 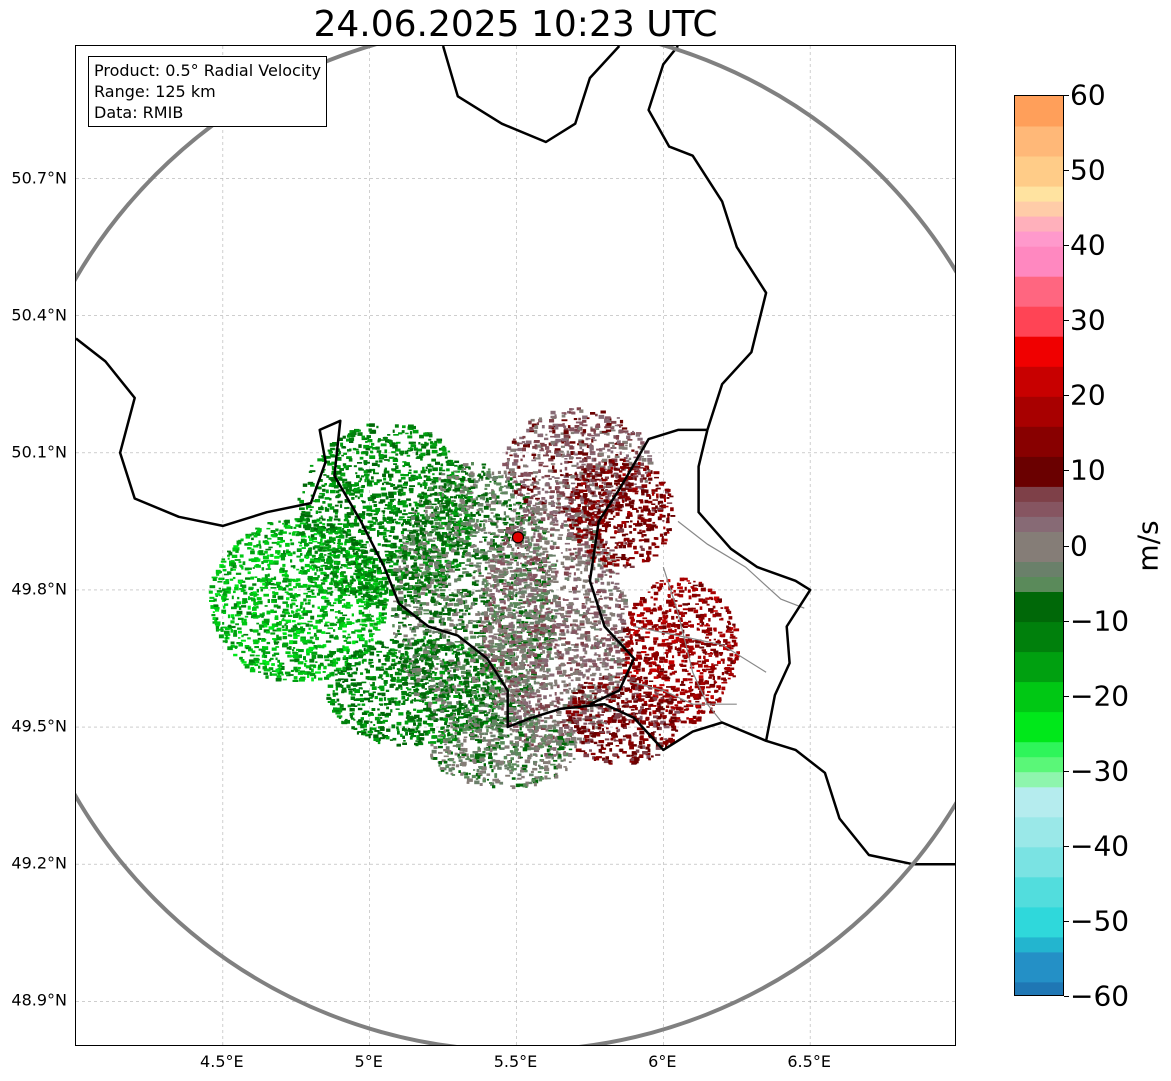 What do you see at coordinates (222, 1061) in the screenshot?
I see `lon-tick-label: 4.5°E` at bounding box center [222, 1061].